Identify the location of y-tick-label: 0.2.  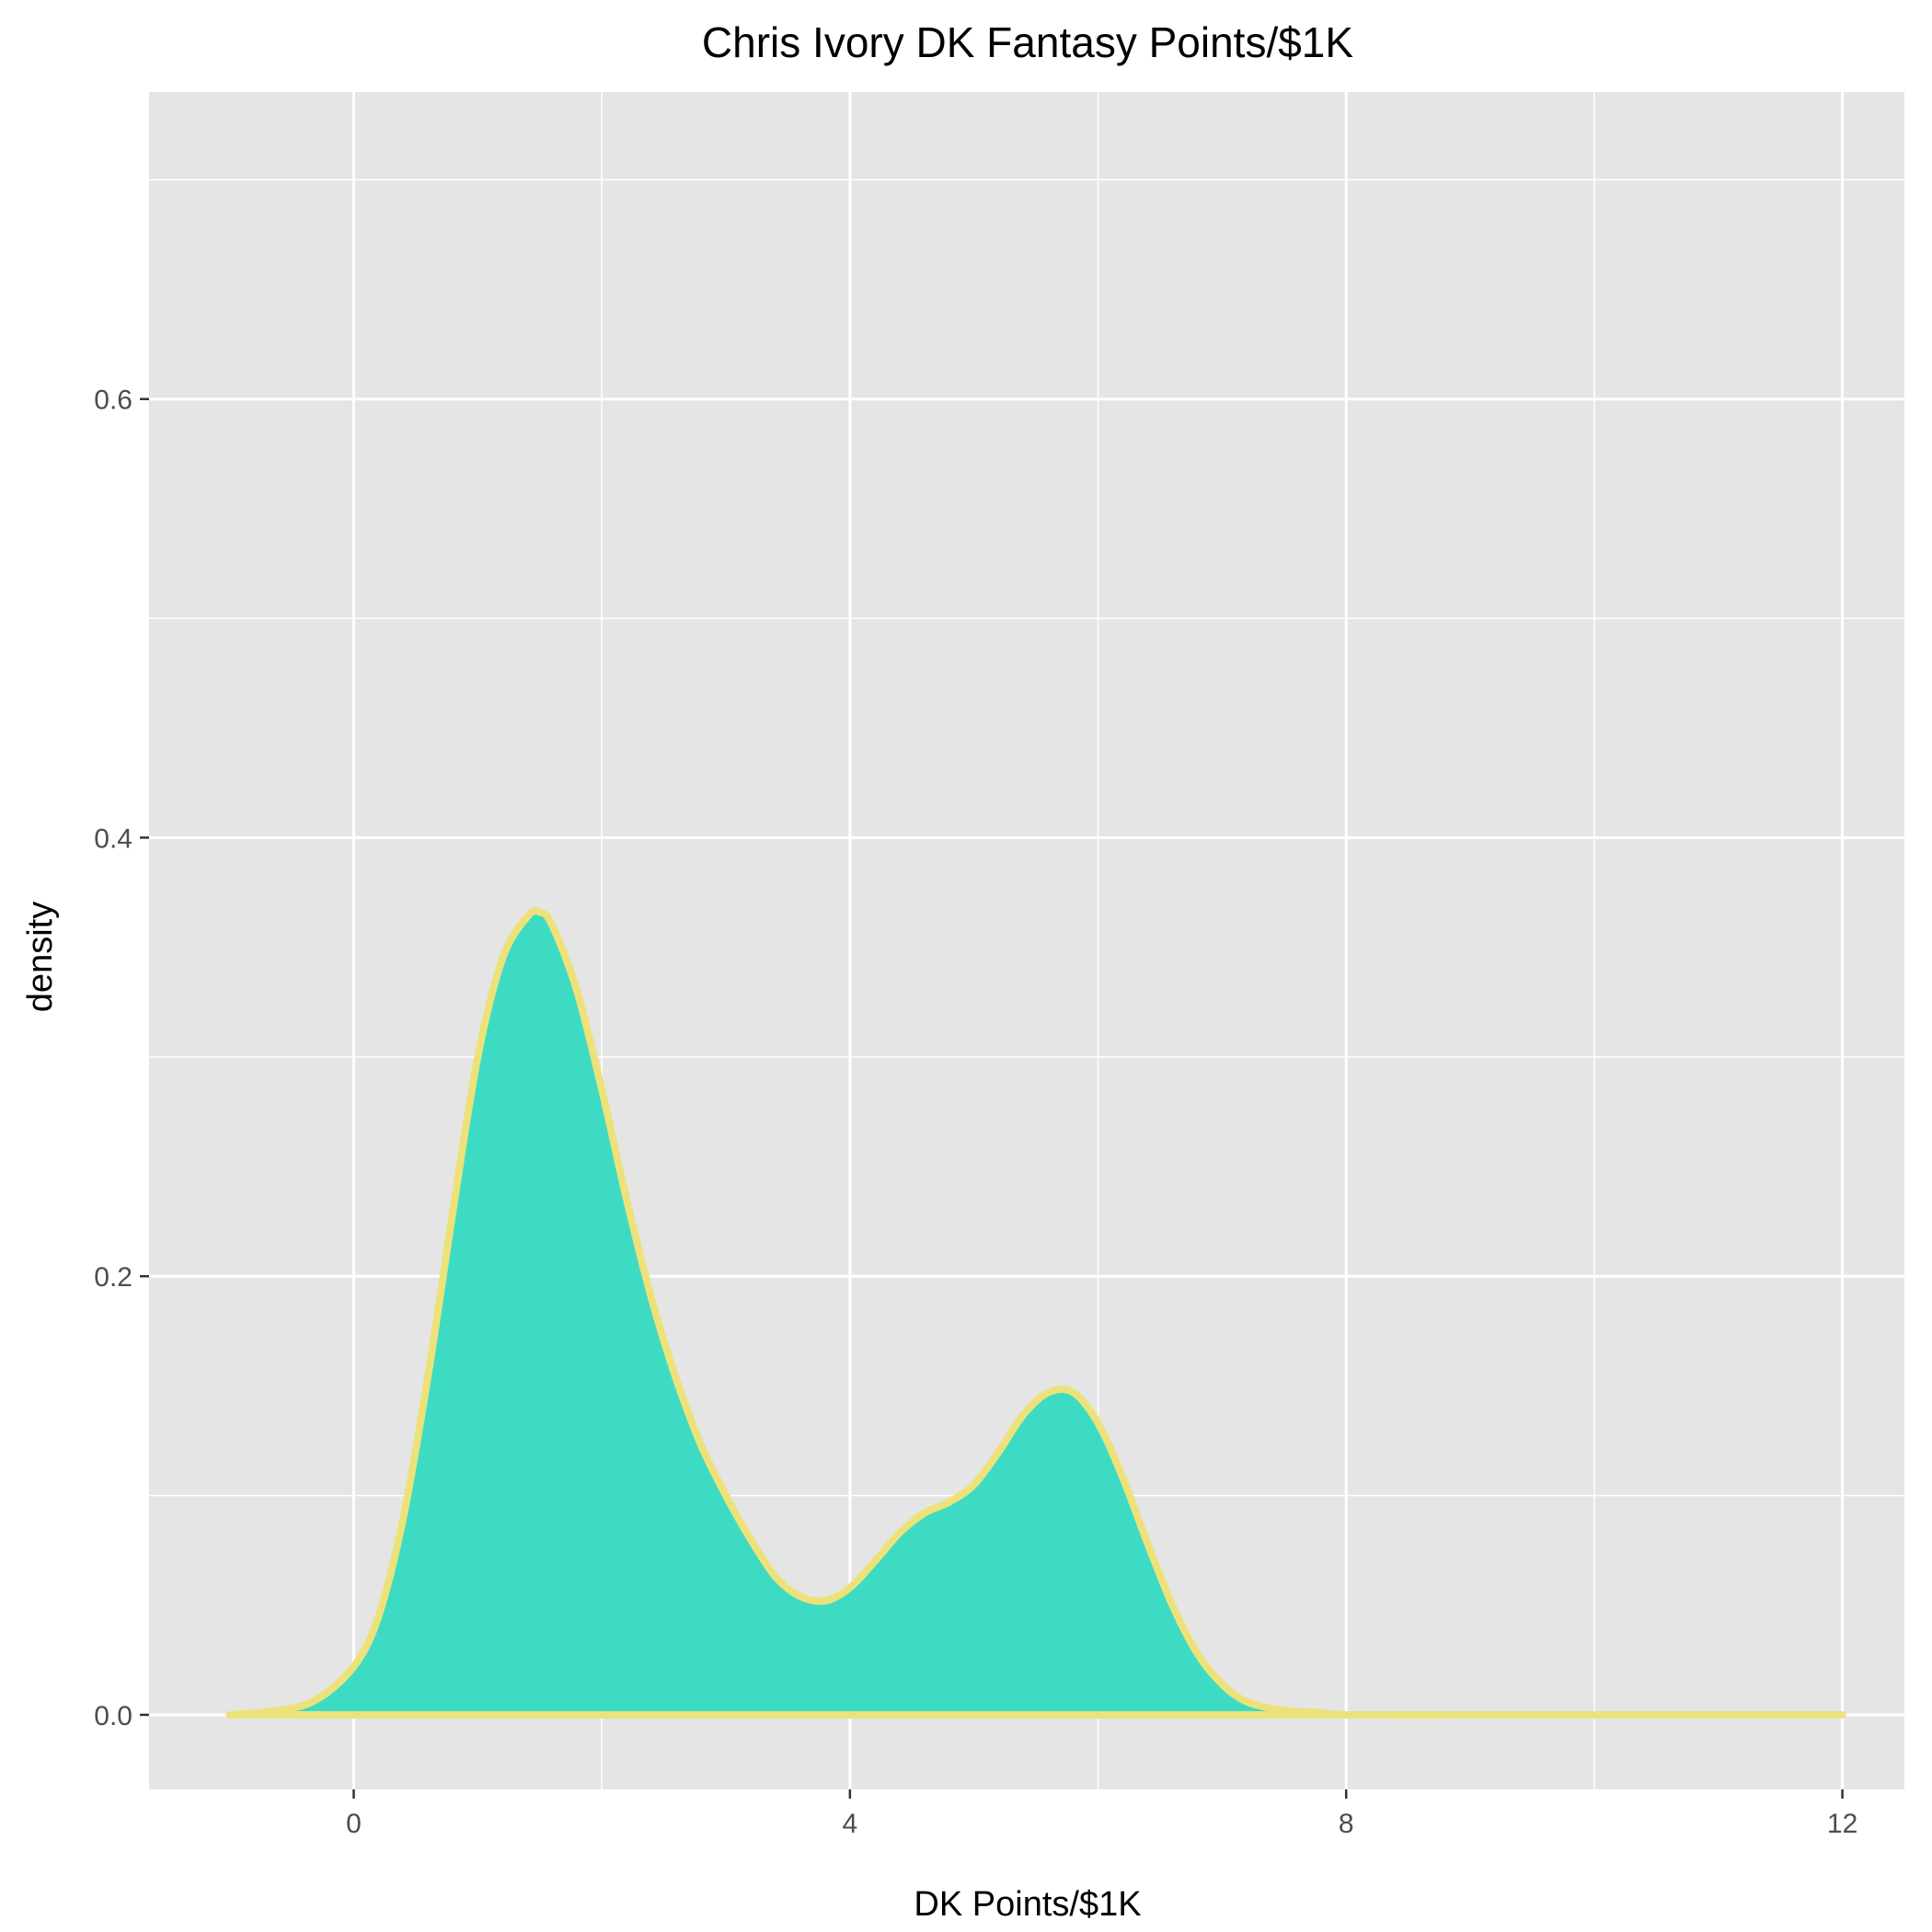
(113, 1277).